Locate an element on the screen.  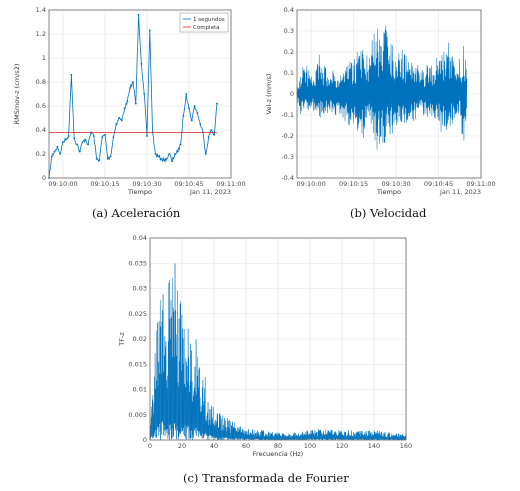
x-tick-label: 100 is located at coordinates (310, 446).